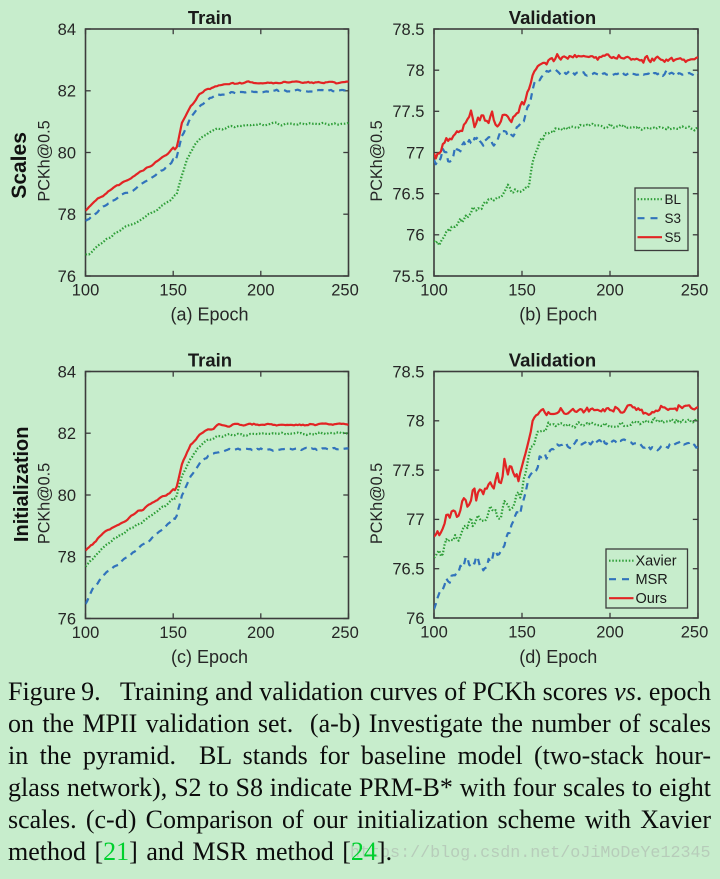 This screenshot has height=879, width=720. I want to click on svg-text: BL, so click(673, 199).